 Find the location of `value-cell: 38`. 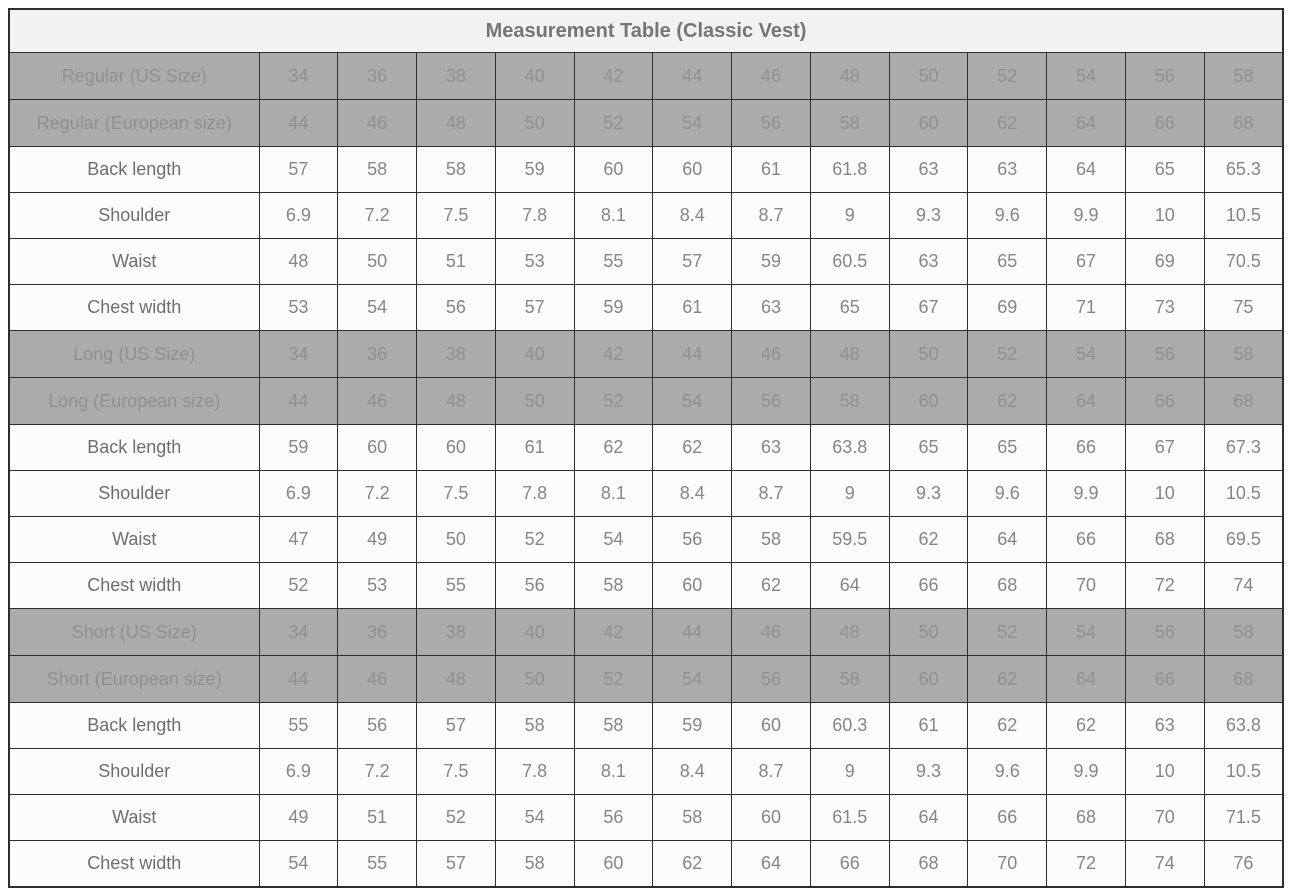

value-cell: 38 is located at coordinates (456, 354).